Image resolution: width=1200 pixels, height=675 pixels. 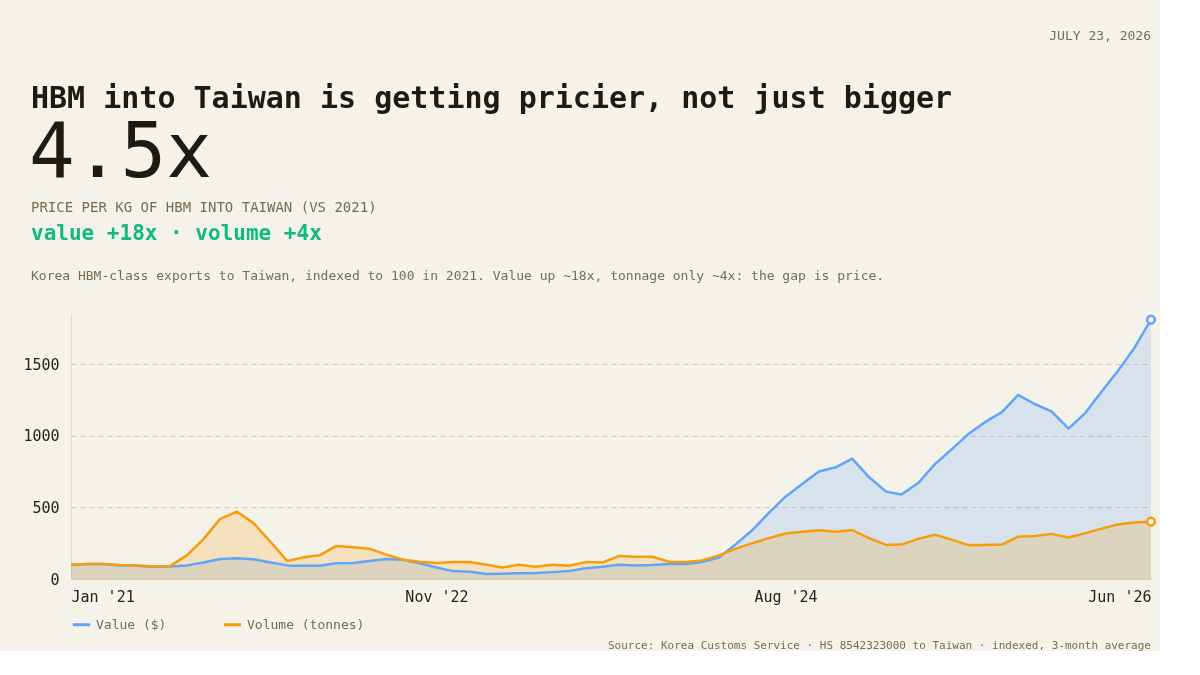 What do you see at coordinates (458, 275) in the screenshot?
I see `text: Korea HBM-class exports to Taiwan, indexed to 100 in 2021. Value up ~18x, tonnage only ~4x: the gap is price.` at bounding box center [458, 275].